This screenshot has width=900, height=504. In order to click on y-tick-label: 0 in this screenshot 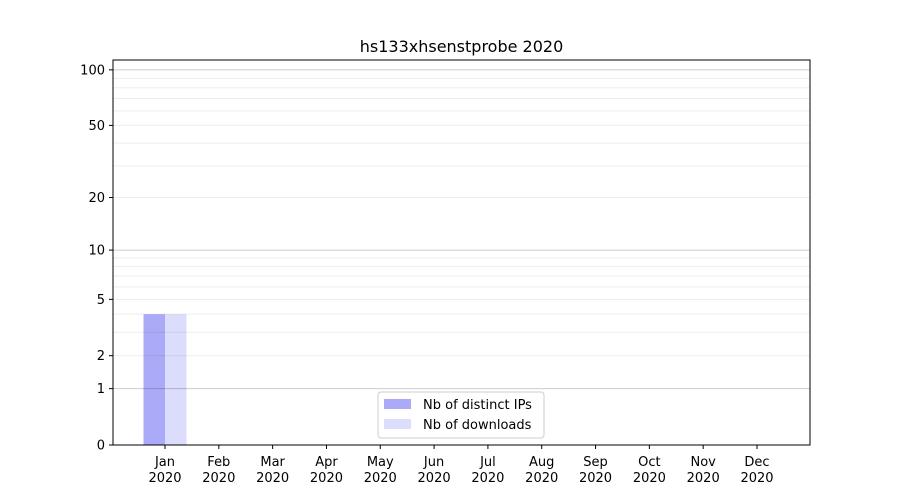, I will do `click(101, 446)`.